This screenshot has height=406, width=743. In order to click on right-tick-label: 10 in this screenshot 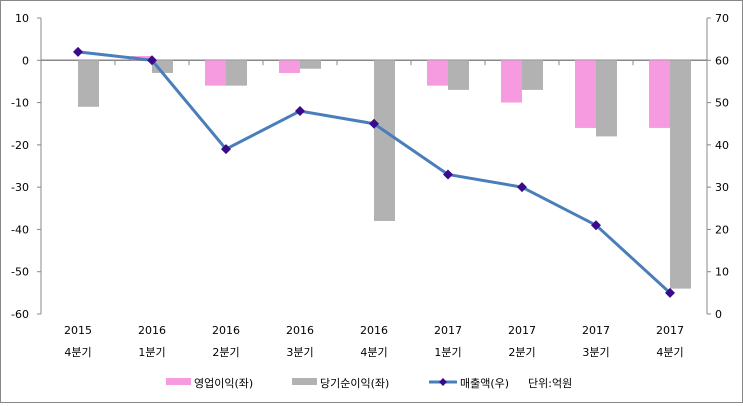, I will do `click(722, 272)`.